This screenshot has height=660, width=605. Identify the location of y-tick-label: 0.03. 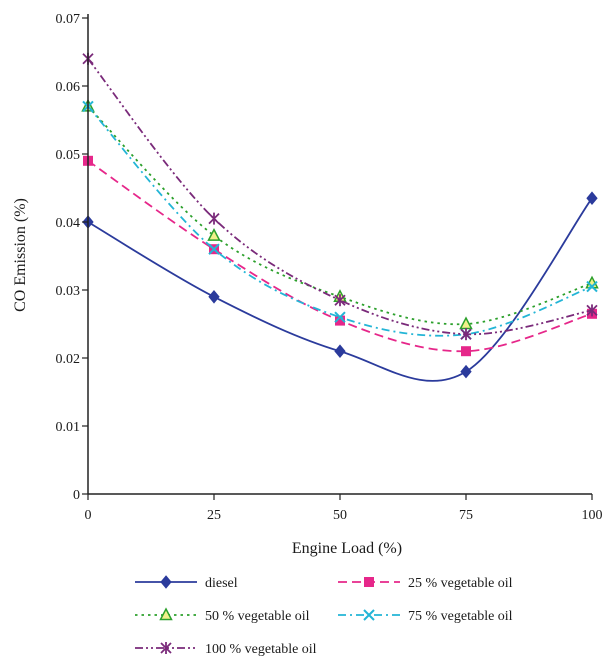
(68, 291).